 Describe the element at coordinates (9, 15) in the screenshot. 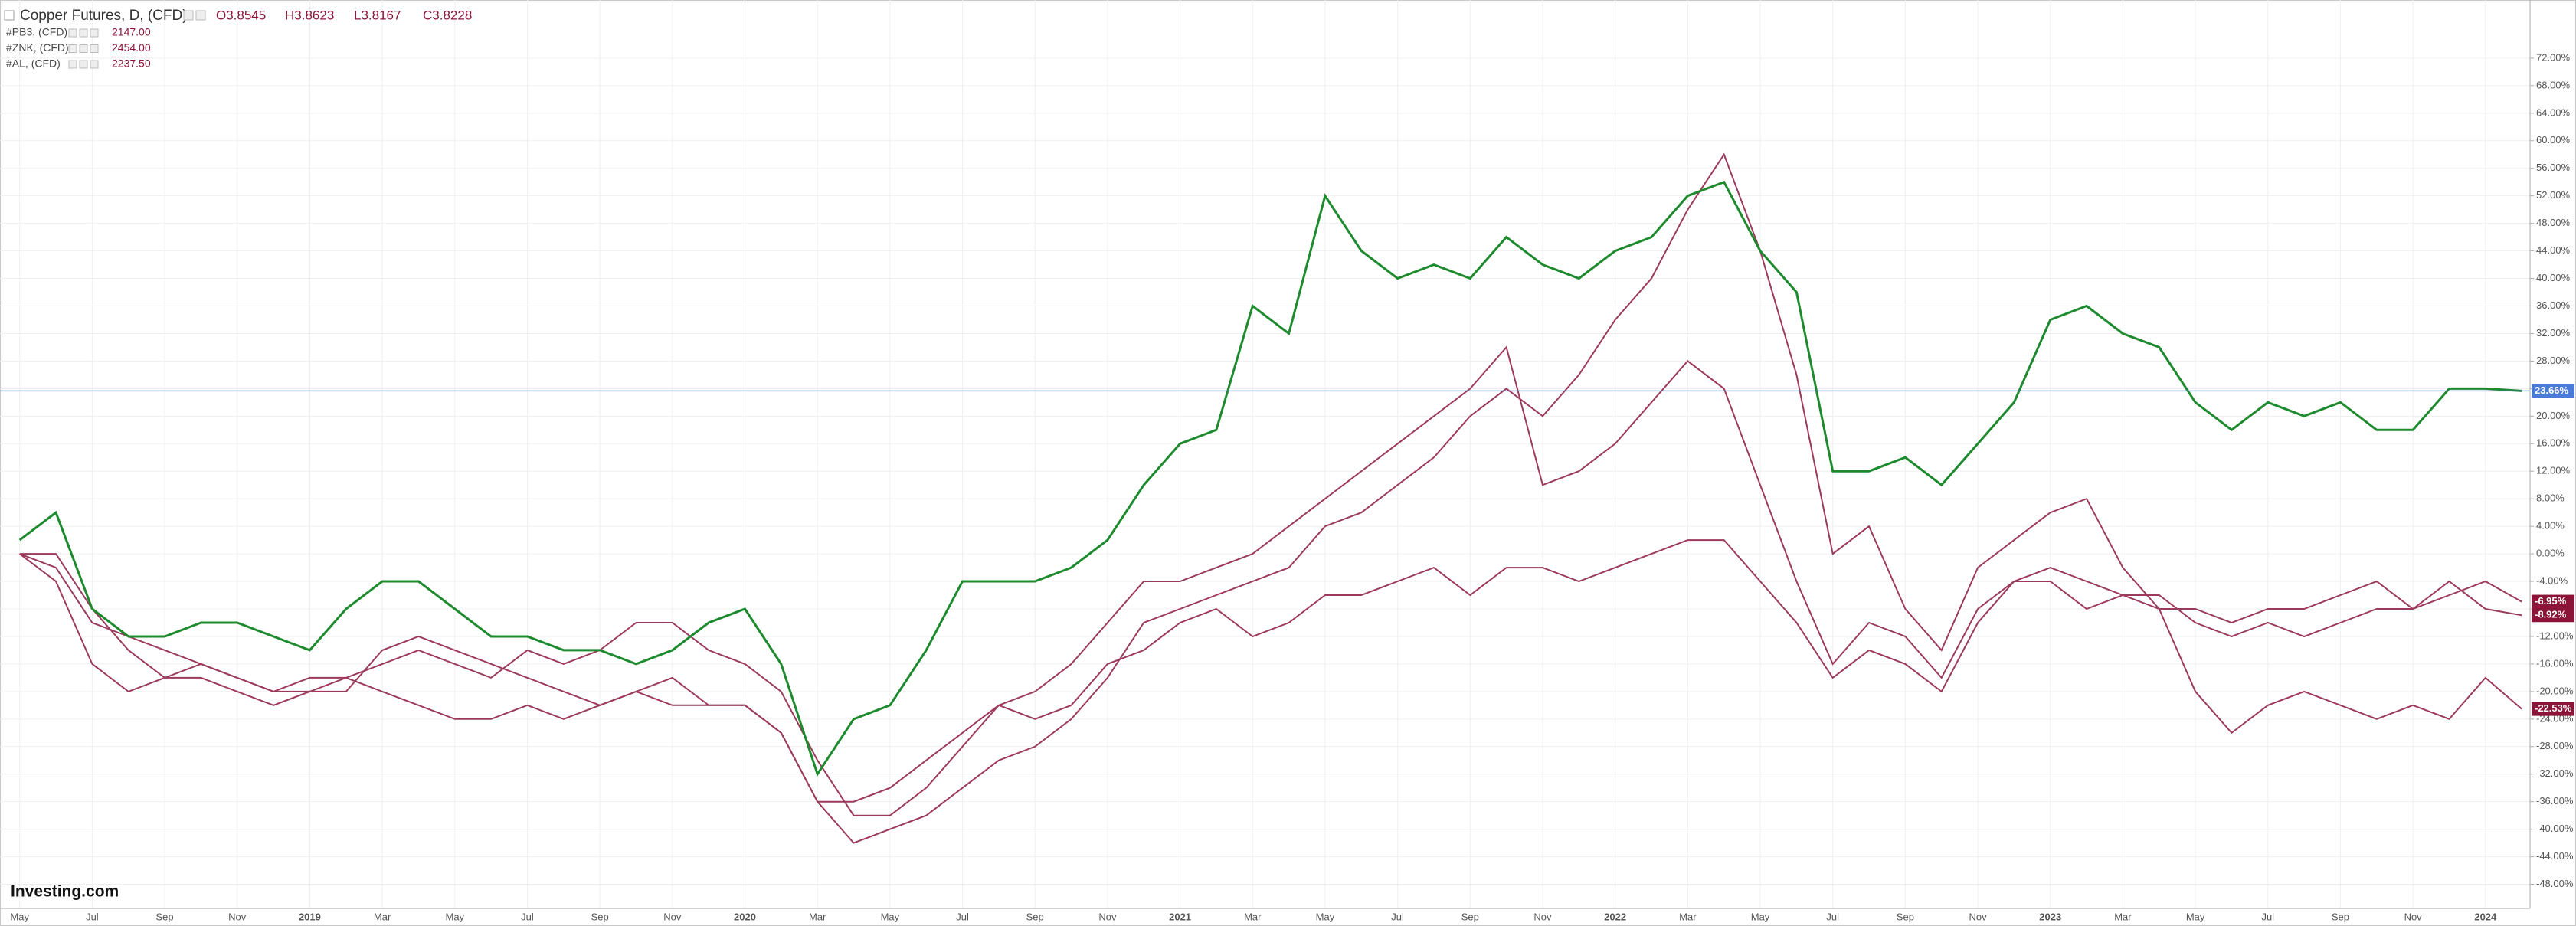

I see `collapse-icon` at that location.